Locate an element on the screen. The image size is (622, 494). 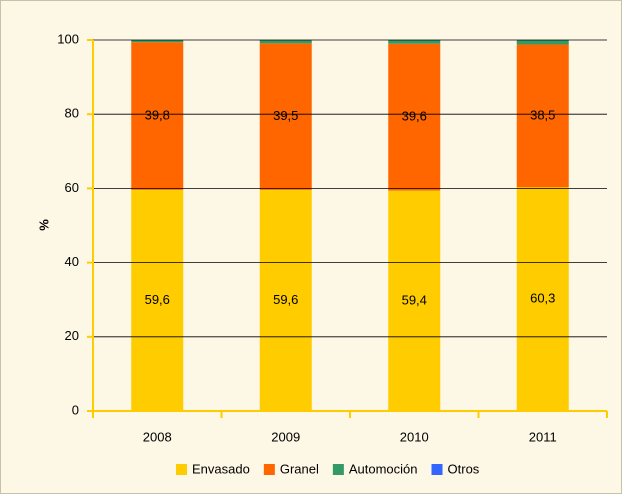
data-label: 38,5 is located at coordinates (542, 114).